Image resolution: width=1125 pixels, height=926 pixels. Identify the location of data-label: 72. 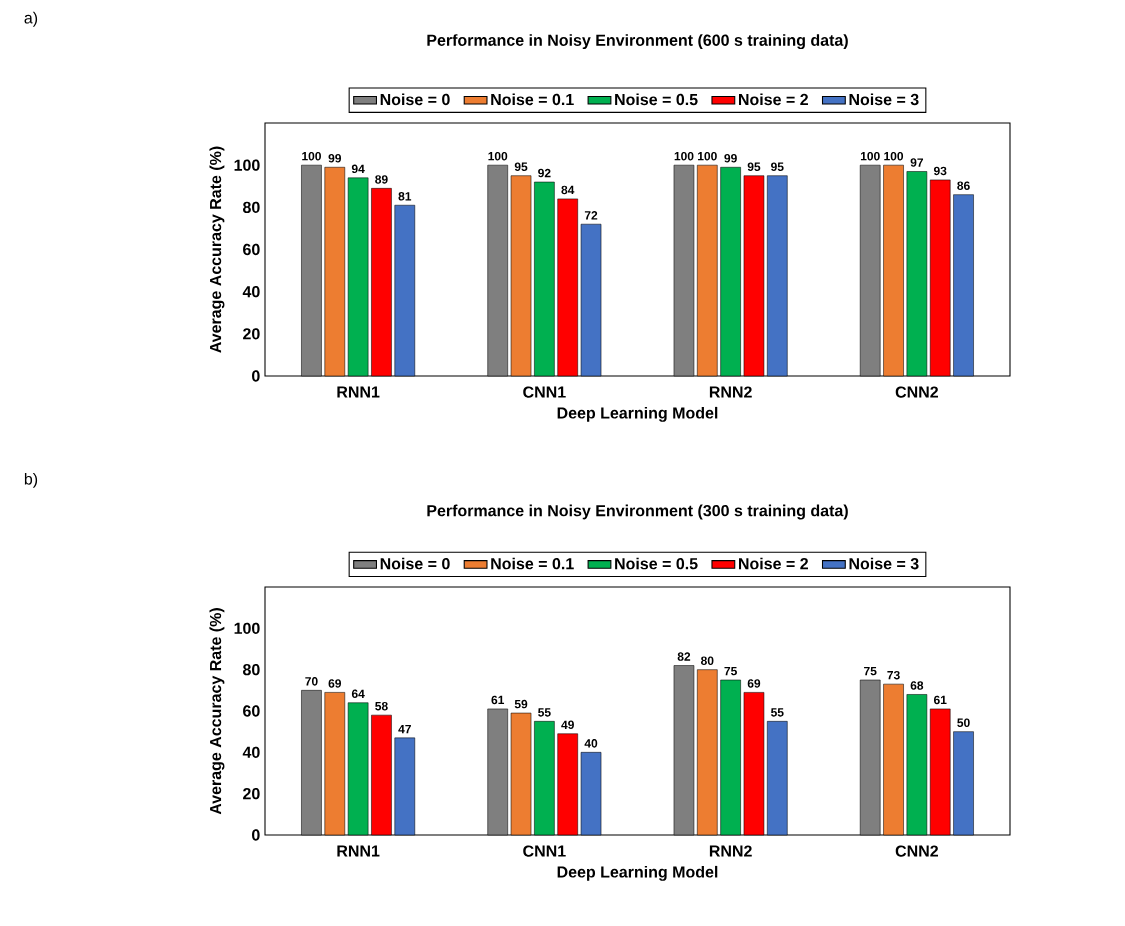
(591, 215).